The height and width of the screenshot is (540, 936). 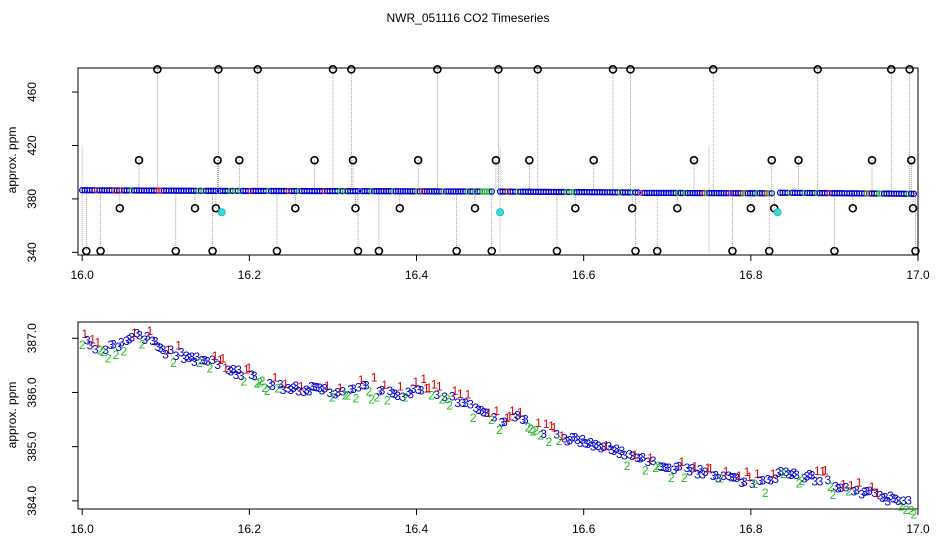 What do you see at coordinates (417, 275) in the screenshot?
I see `x-tick-label: 16.4` at bounding box center [417, 275].